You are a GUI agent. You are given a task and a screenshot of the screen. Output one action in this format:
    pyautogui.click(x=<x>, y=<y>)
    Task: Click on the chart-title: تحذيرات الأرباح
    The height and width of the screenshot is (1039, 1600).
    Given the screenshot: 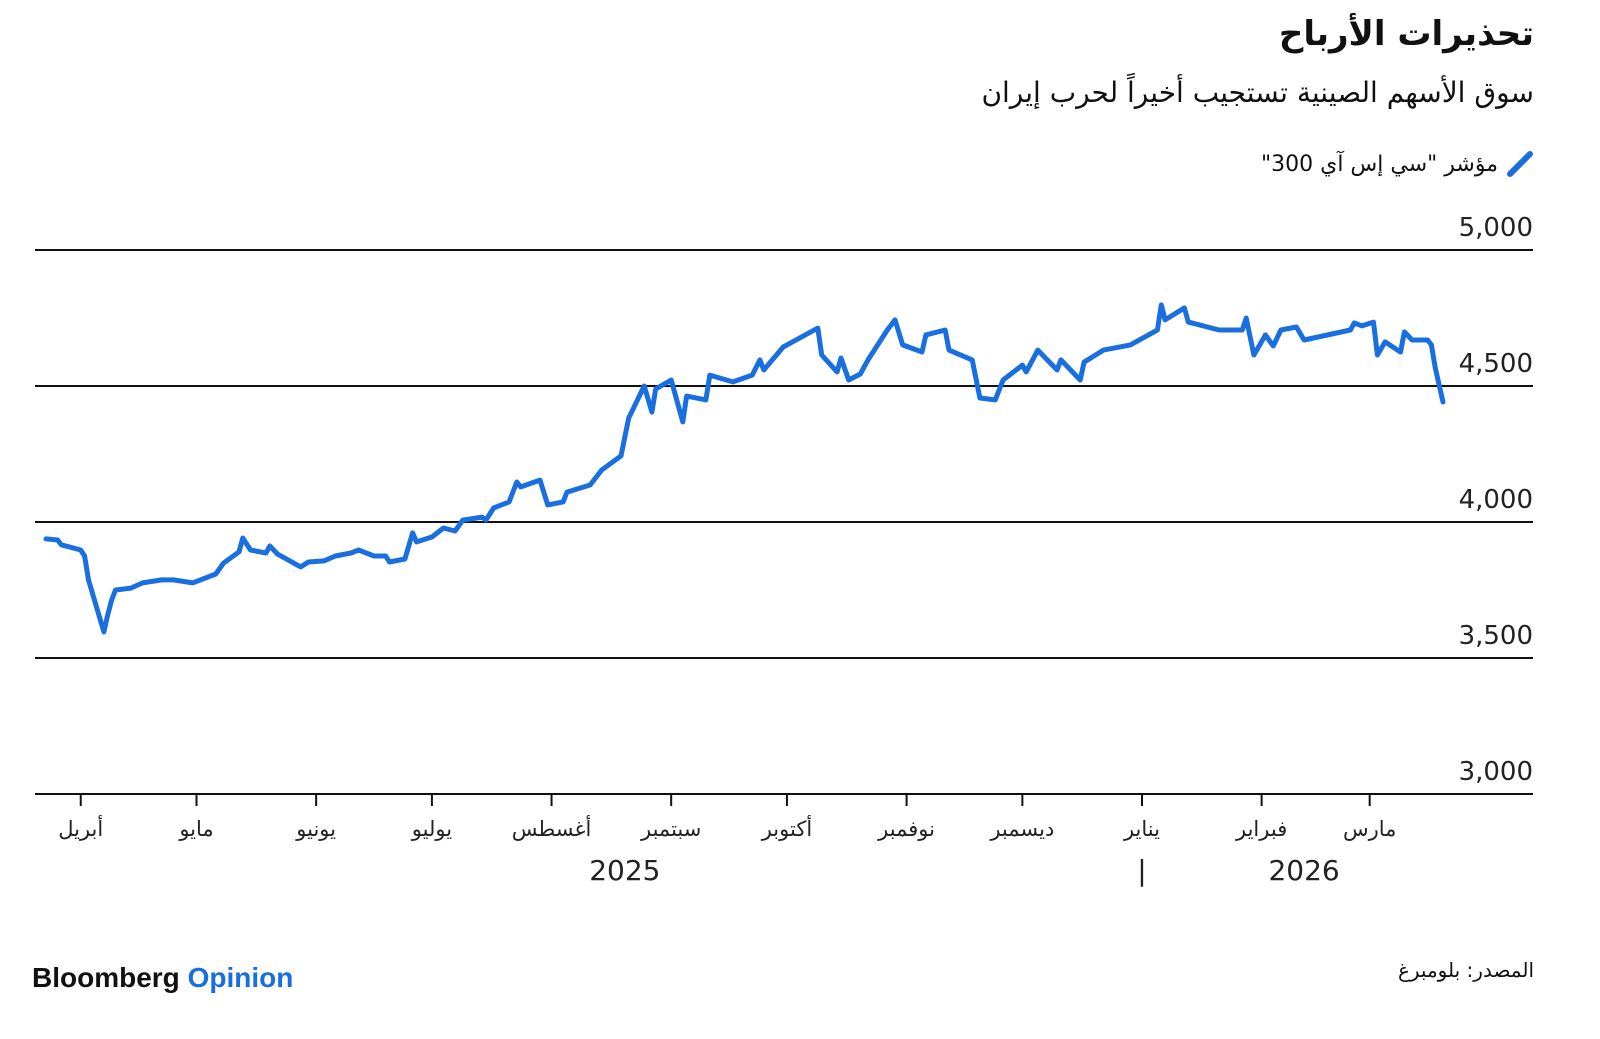 What is the action you would take?
    pyautogui.click(x=1406, y=34)
    